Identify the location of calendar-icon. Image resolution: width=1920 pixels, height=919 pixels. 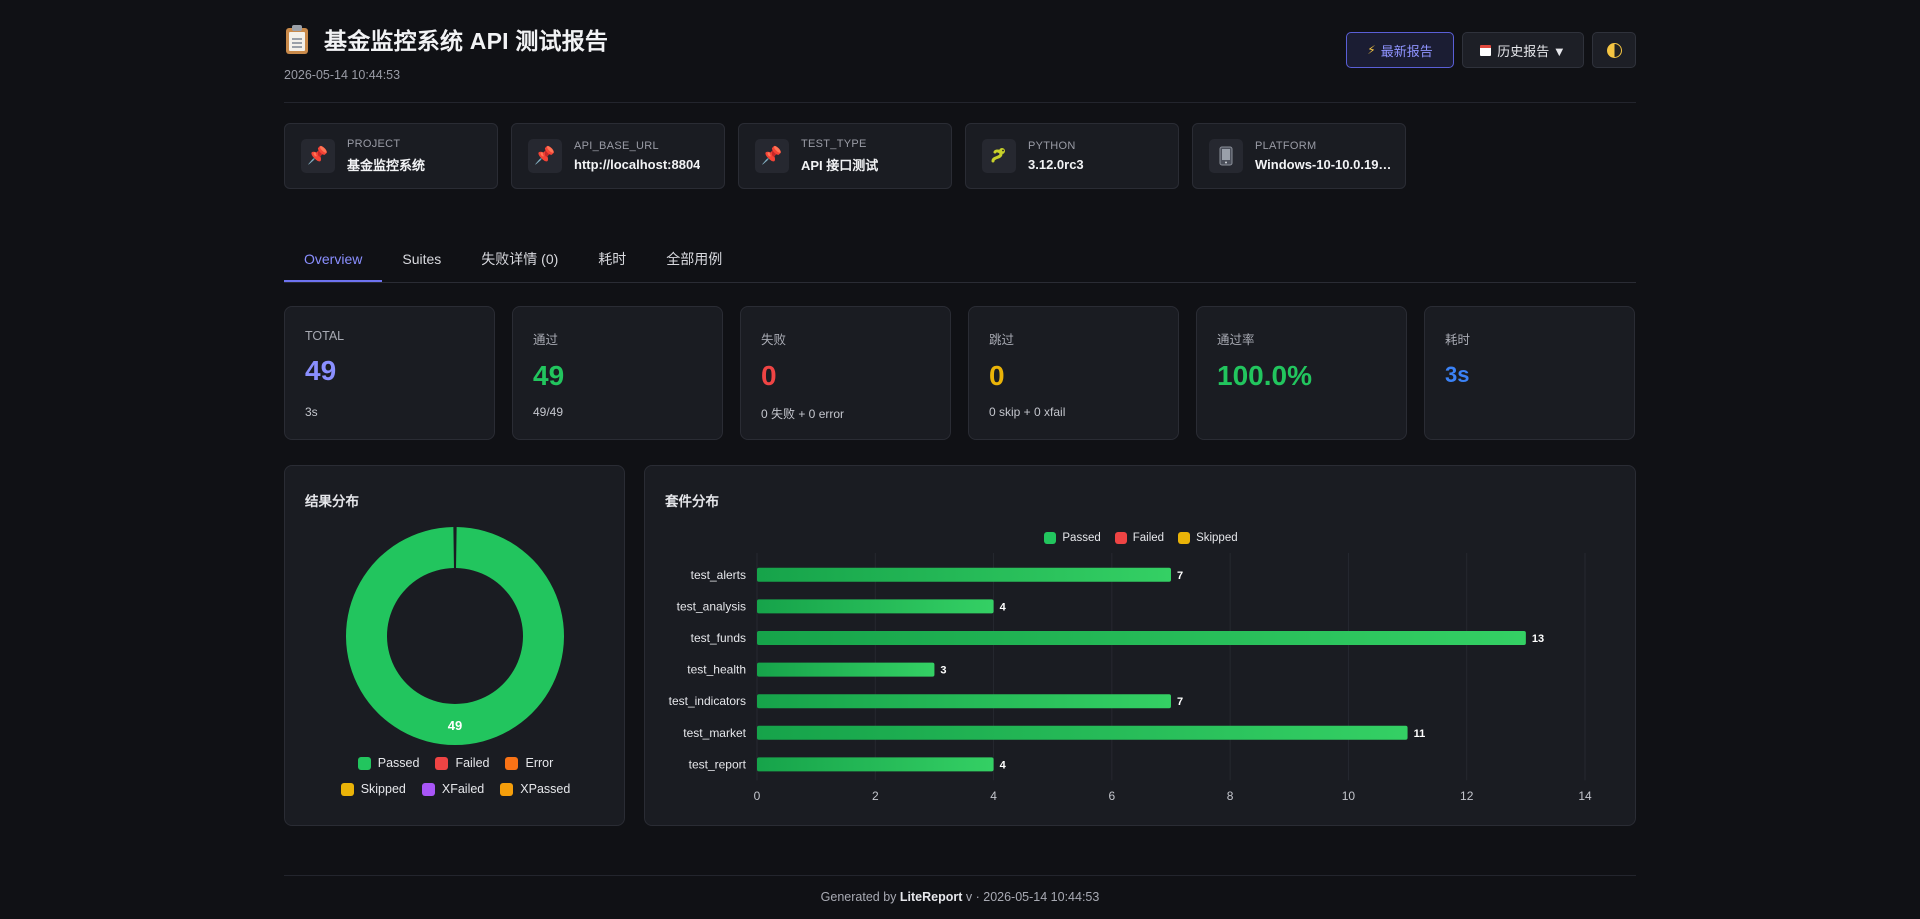
(1486, 50).